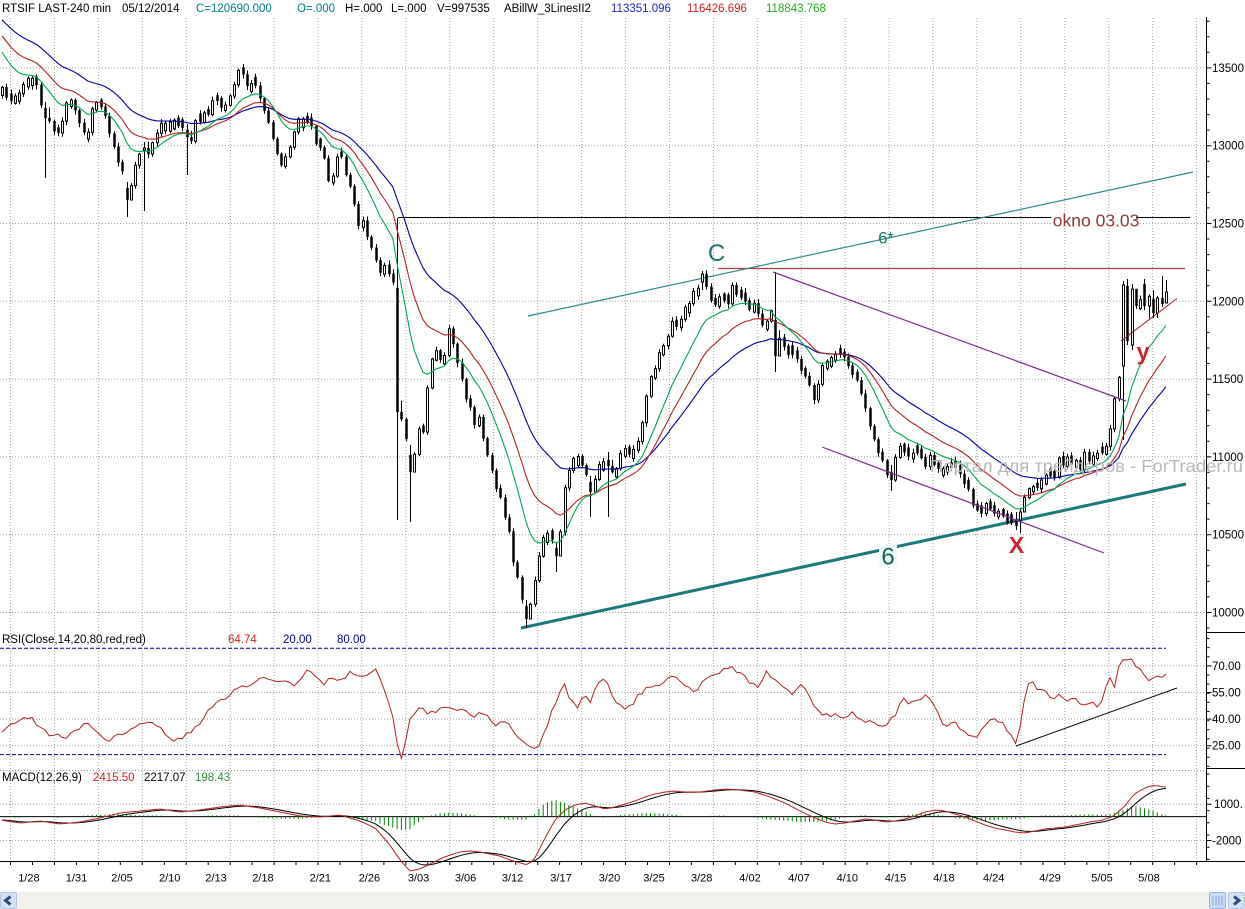  Describe the element at coordinates (28, 879) in the screenshot. I see `svg-text: 1/28` at that location.